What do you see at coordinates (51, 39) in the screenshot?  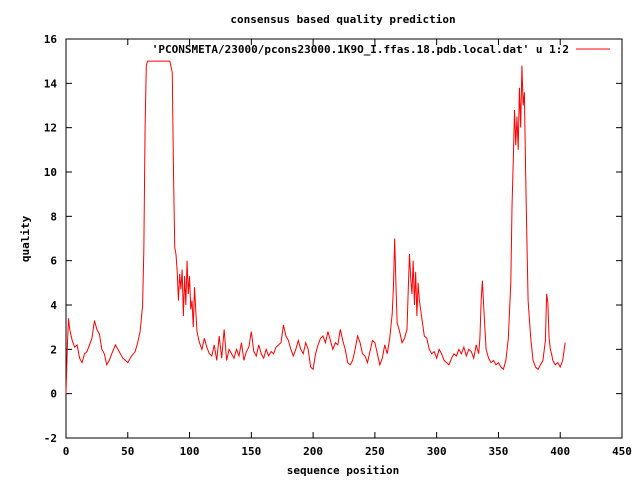 I see `y-tick-label: 16` at bounding box center [51, 39].